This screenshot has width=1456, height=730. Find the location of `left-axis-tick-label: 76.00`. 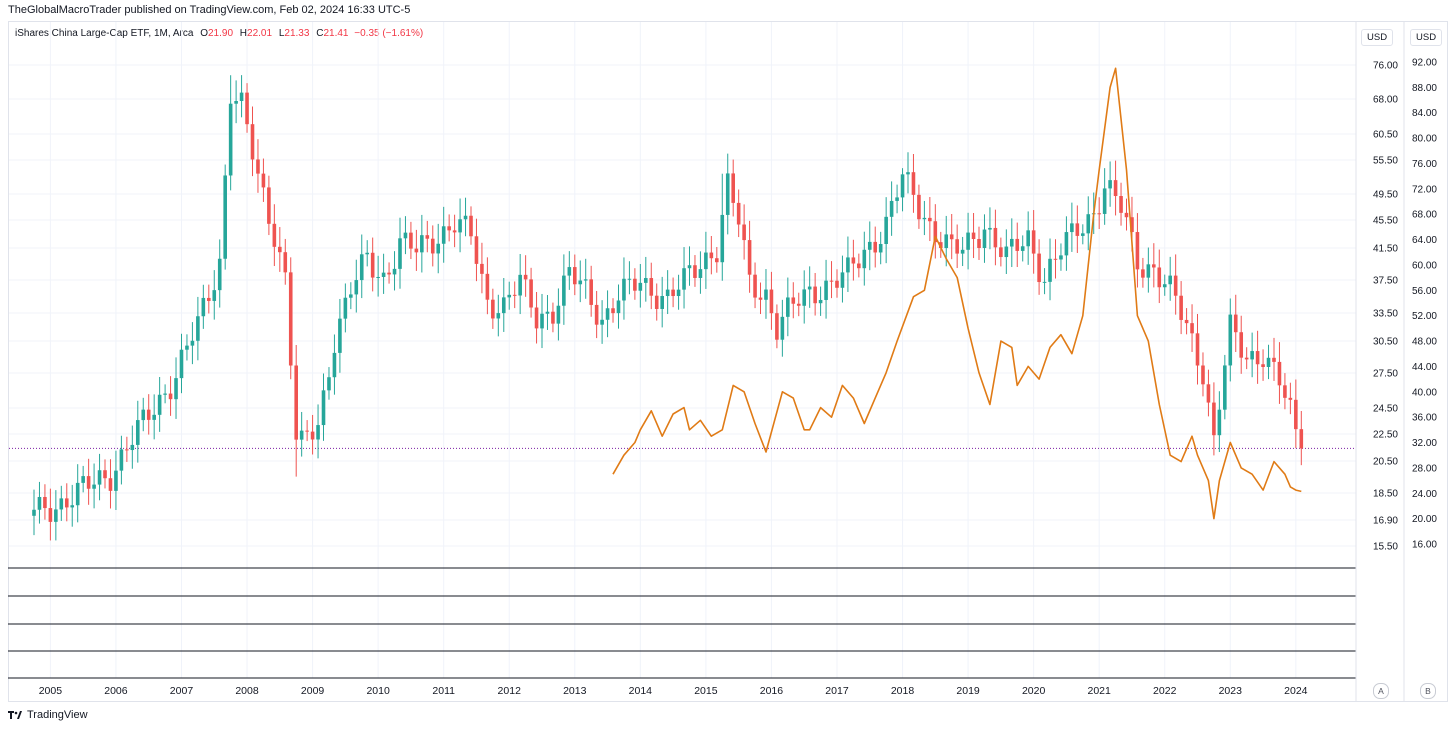

left-axis-tick-label: 76.00 is located at coordinates (1385, 66).